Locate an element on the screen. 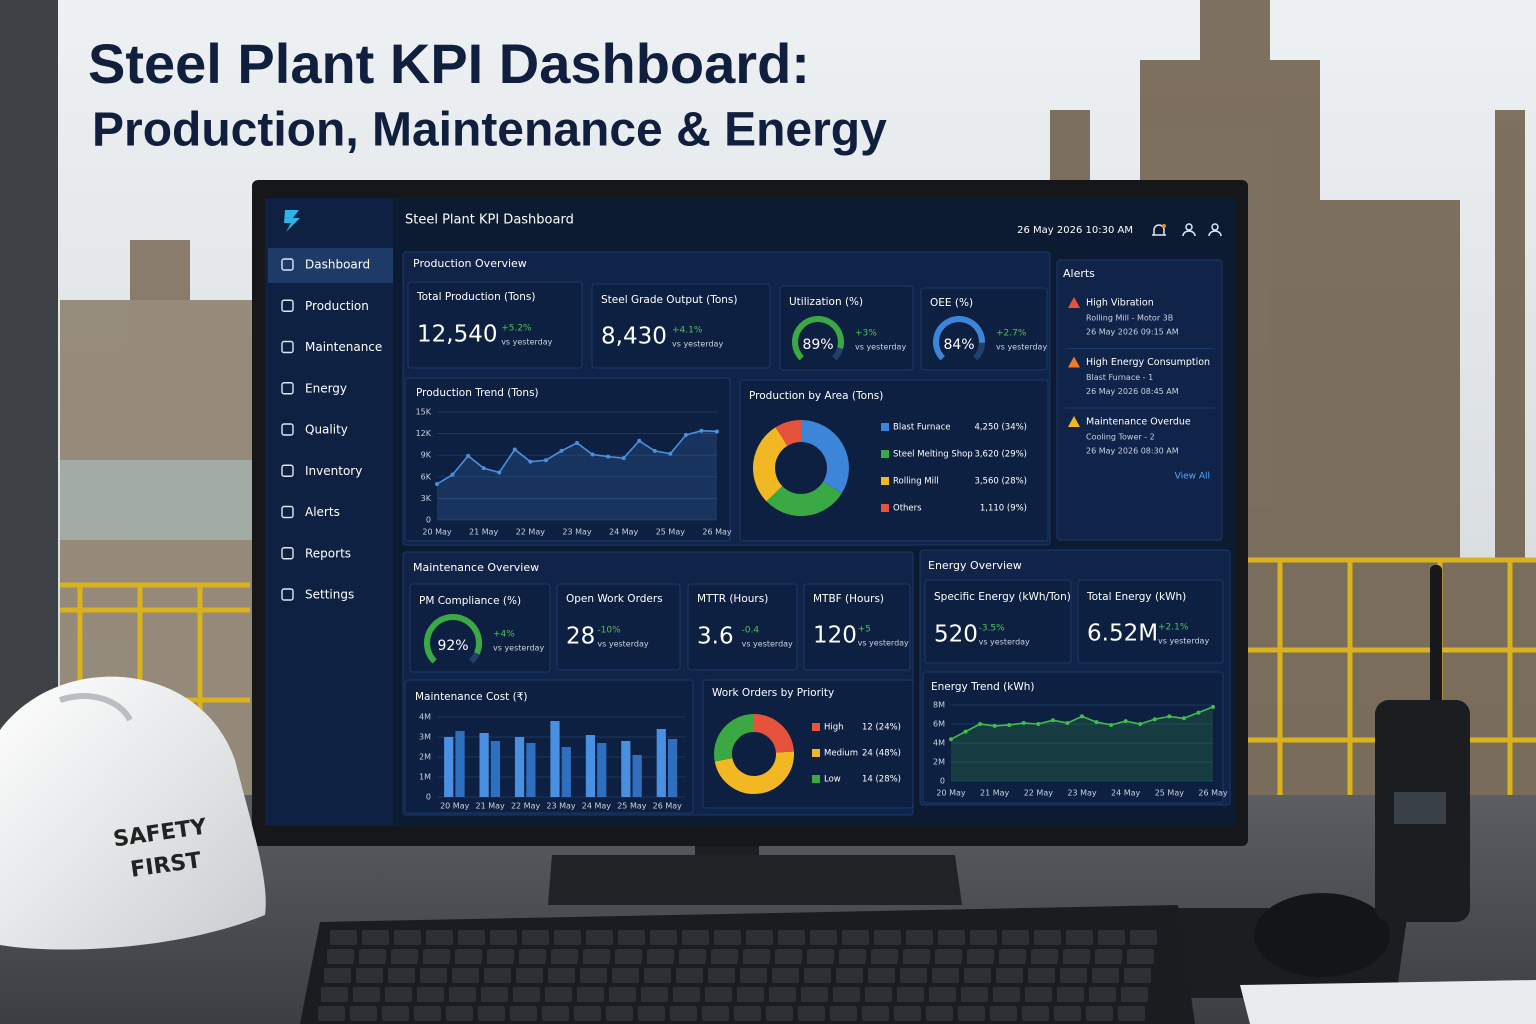 This screenshot has width=1536, height=1024. nav-item: Production is located at coordinates (337, 306).